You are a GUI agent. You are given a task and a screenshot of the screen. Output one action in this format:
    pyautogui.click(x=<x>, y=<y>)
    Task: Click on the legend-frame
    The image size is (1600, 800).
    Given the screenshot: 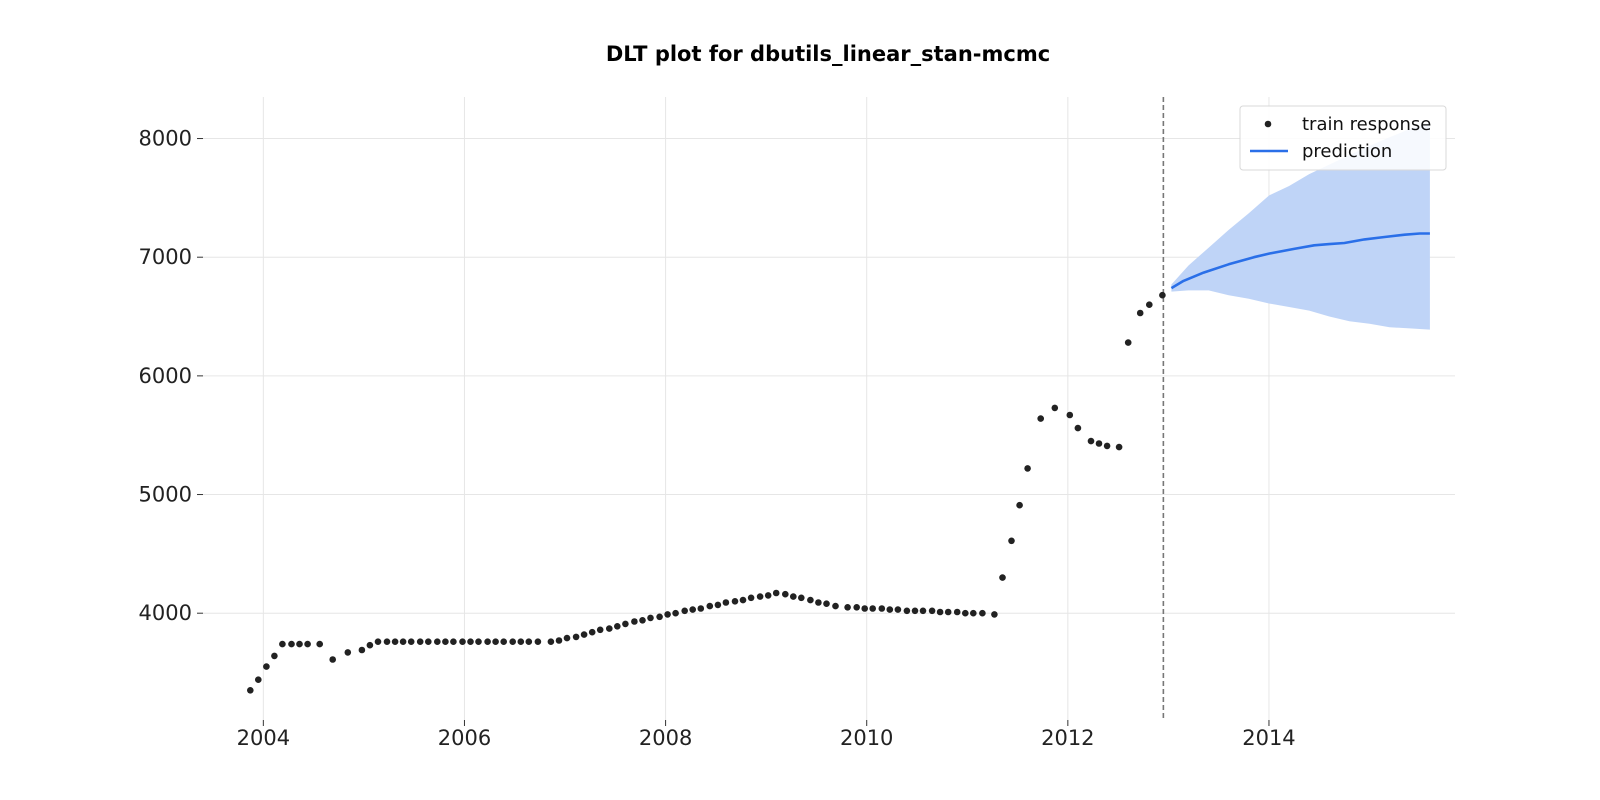 What is the action you would take?
    pyautogui.click(x=1343, y=138)
    